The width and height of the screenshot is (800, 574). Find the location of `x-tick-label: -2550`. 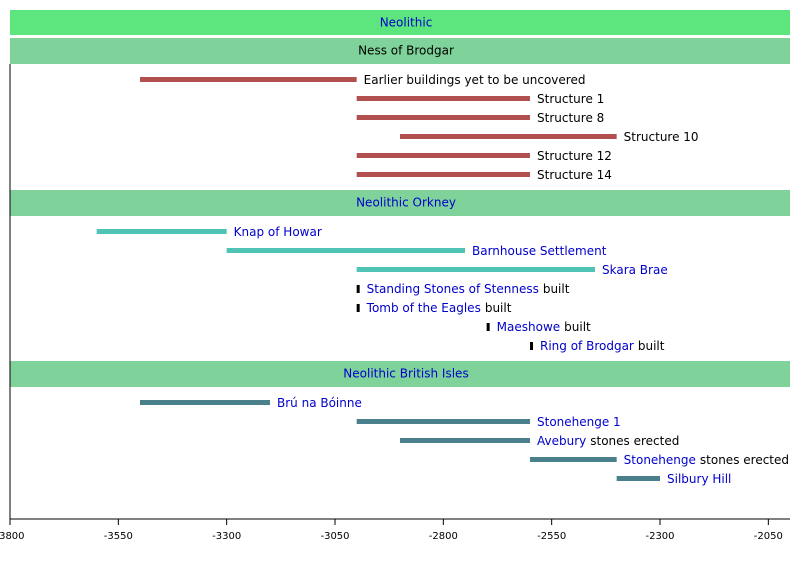

x-tick-label: -2550 is located at coordinates (551, 536).